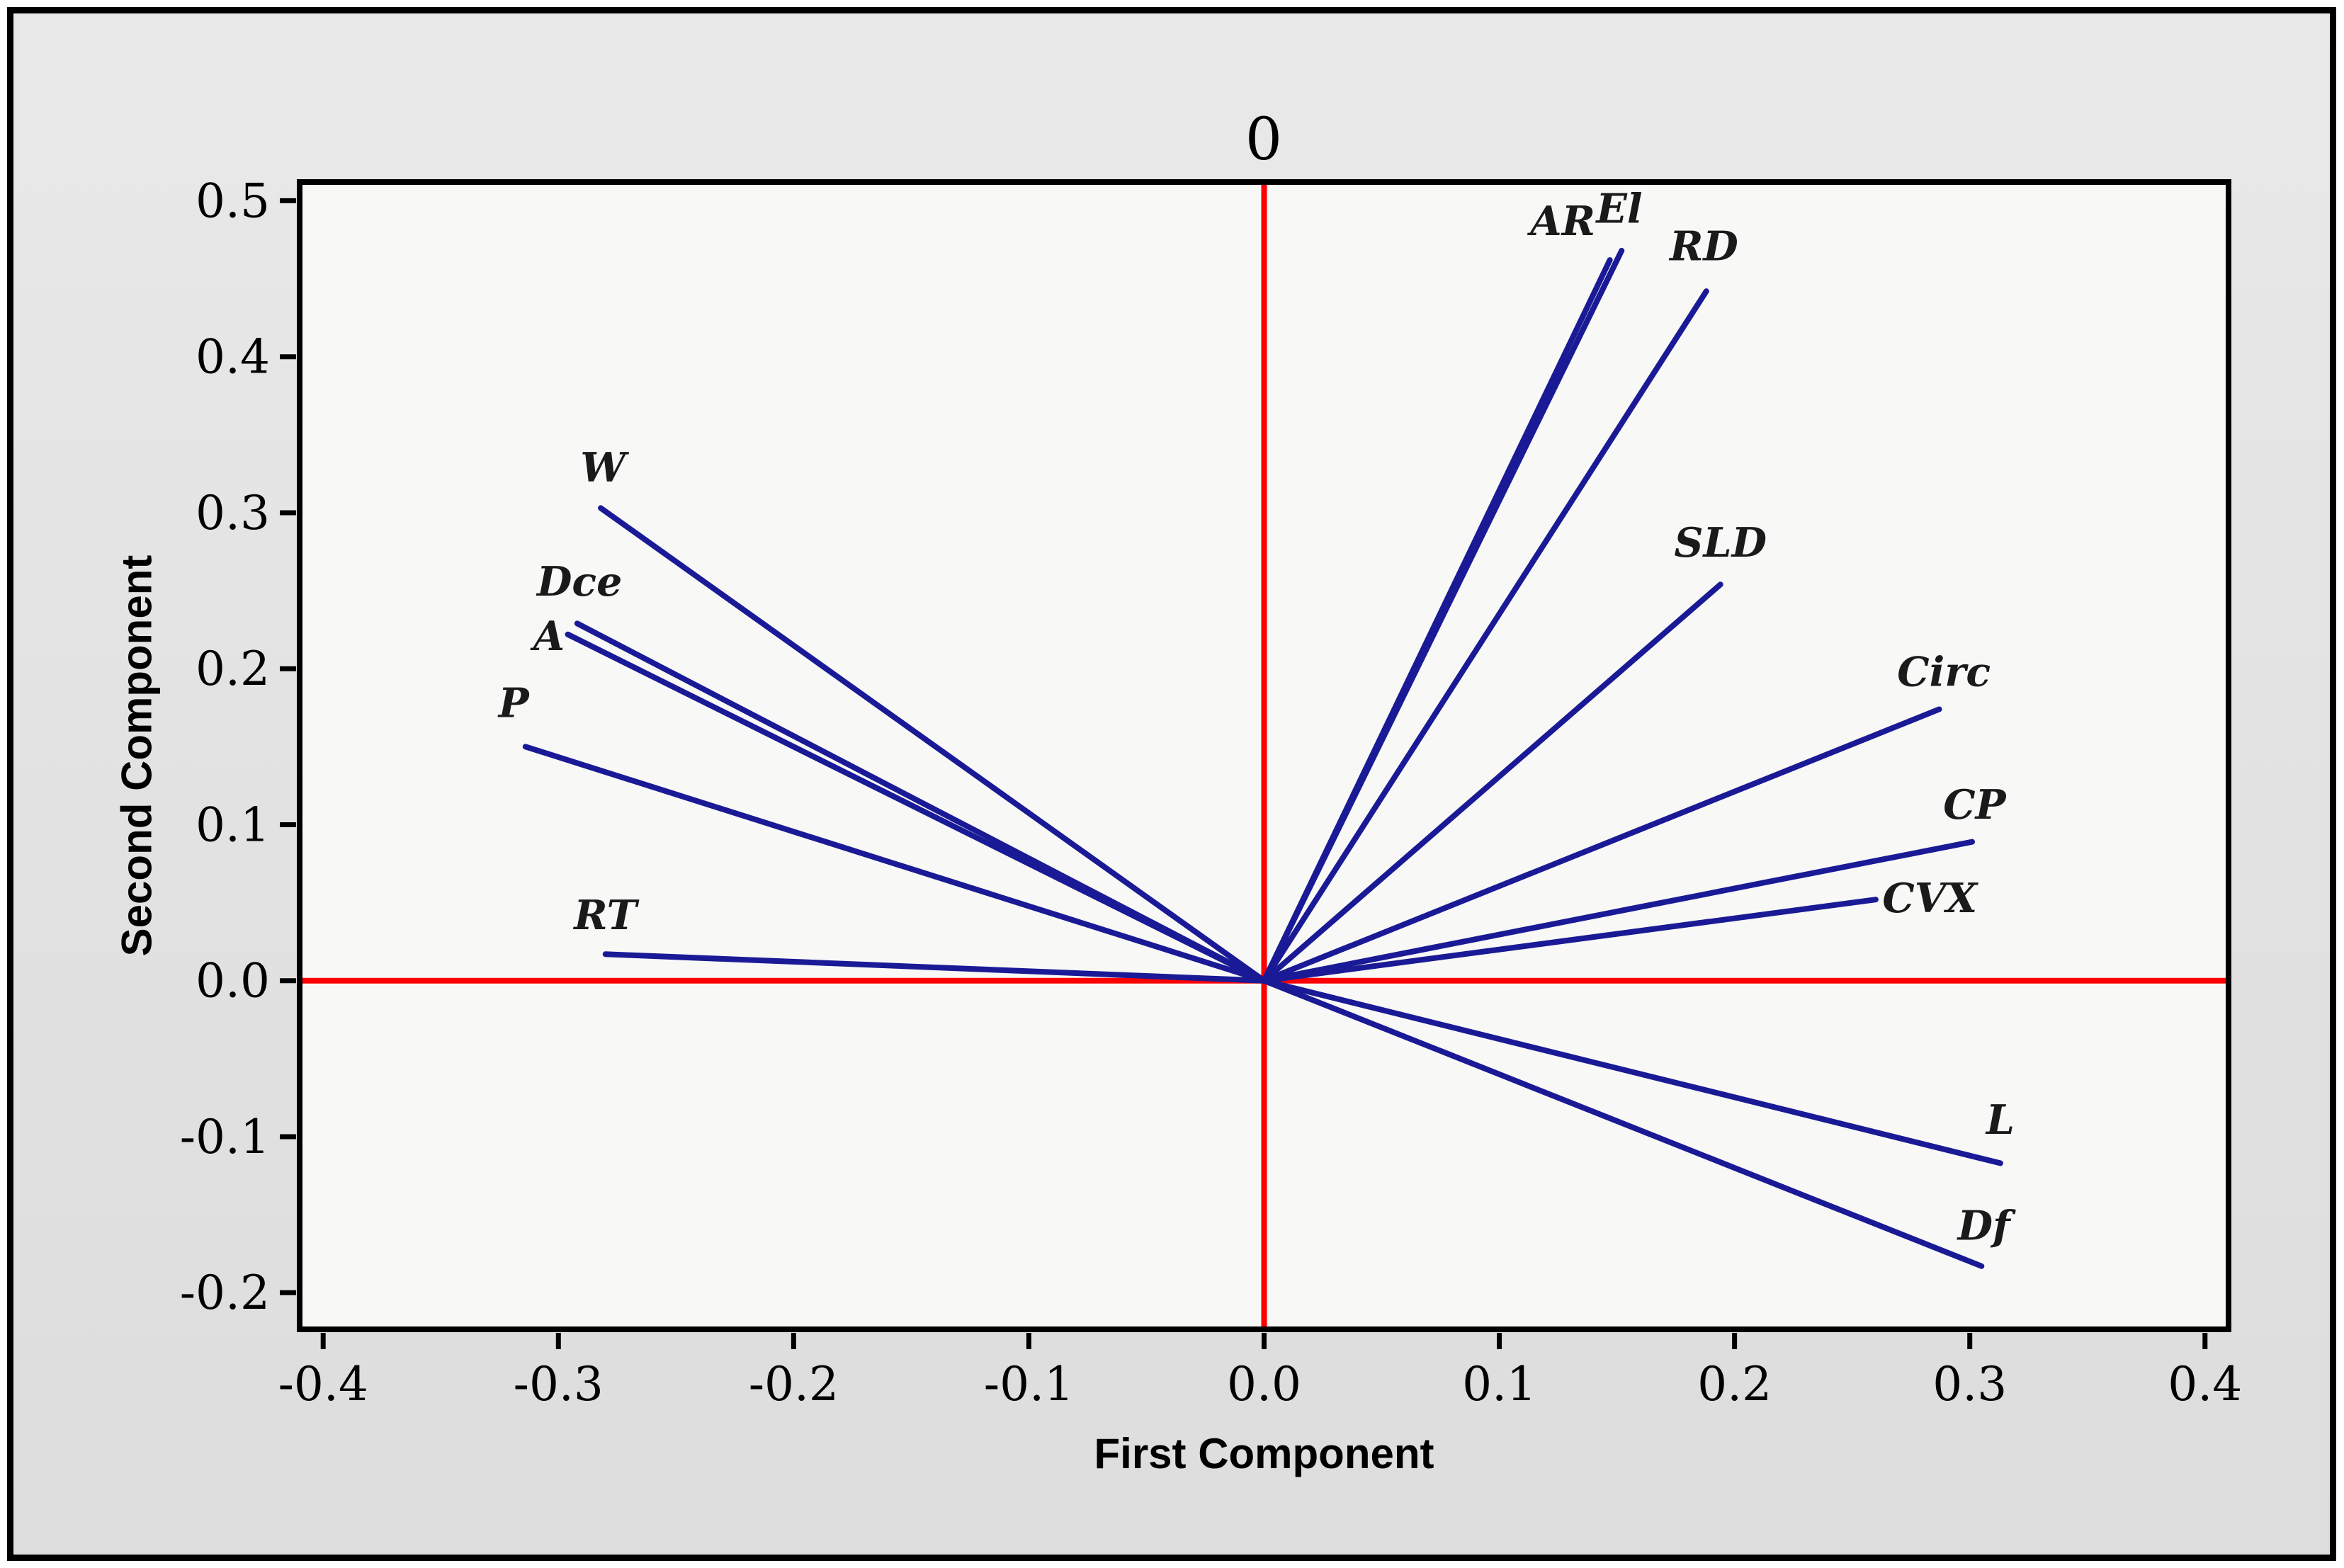 The height and width of the screenshot is (1568, 2344). Describe the element at coordinates (604, 468) in the screenshot. I see `vector-label-W: W` at that location.